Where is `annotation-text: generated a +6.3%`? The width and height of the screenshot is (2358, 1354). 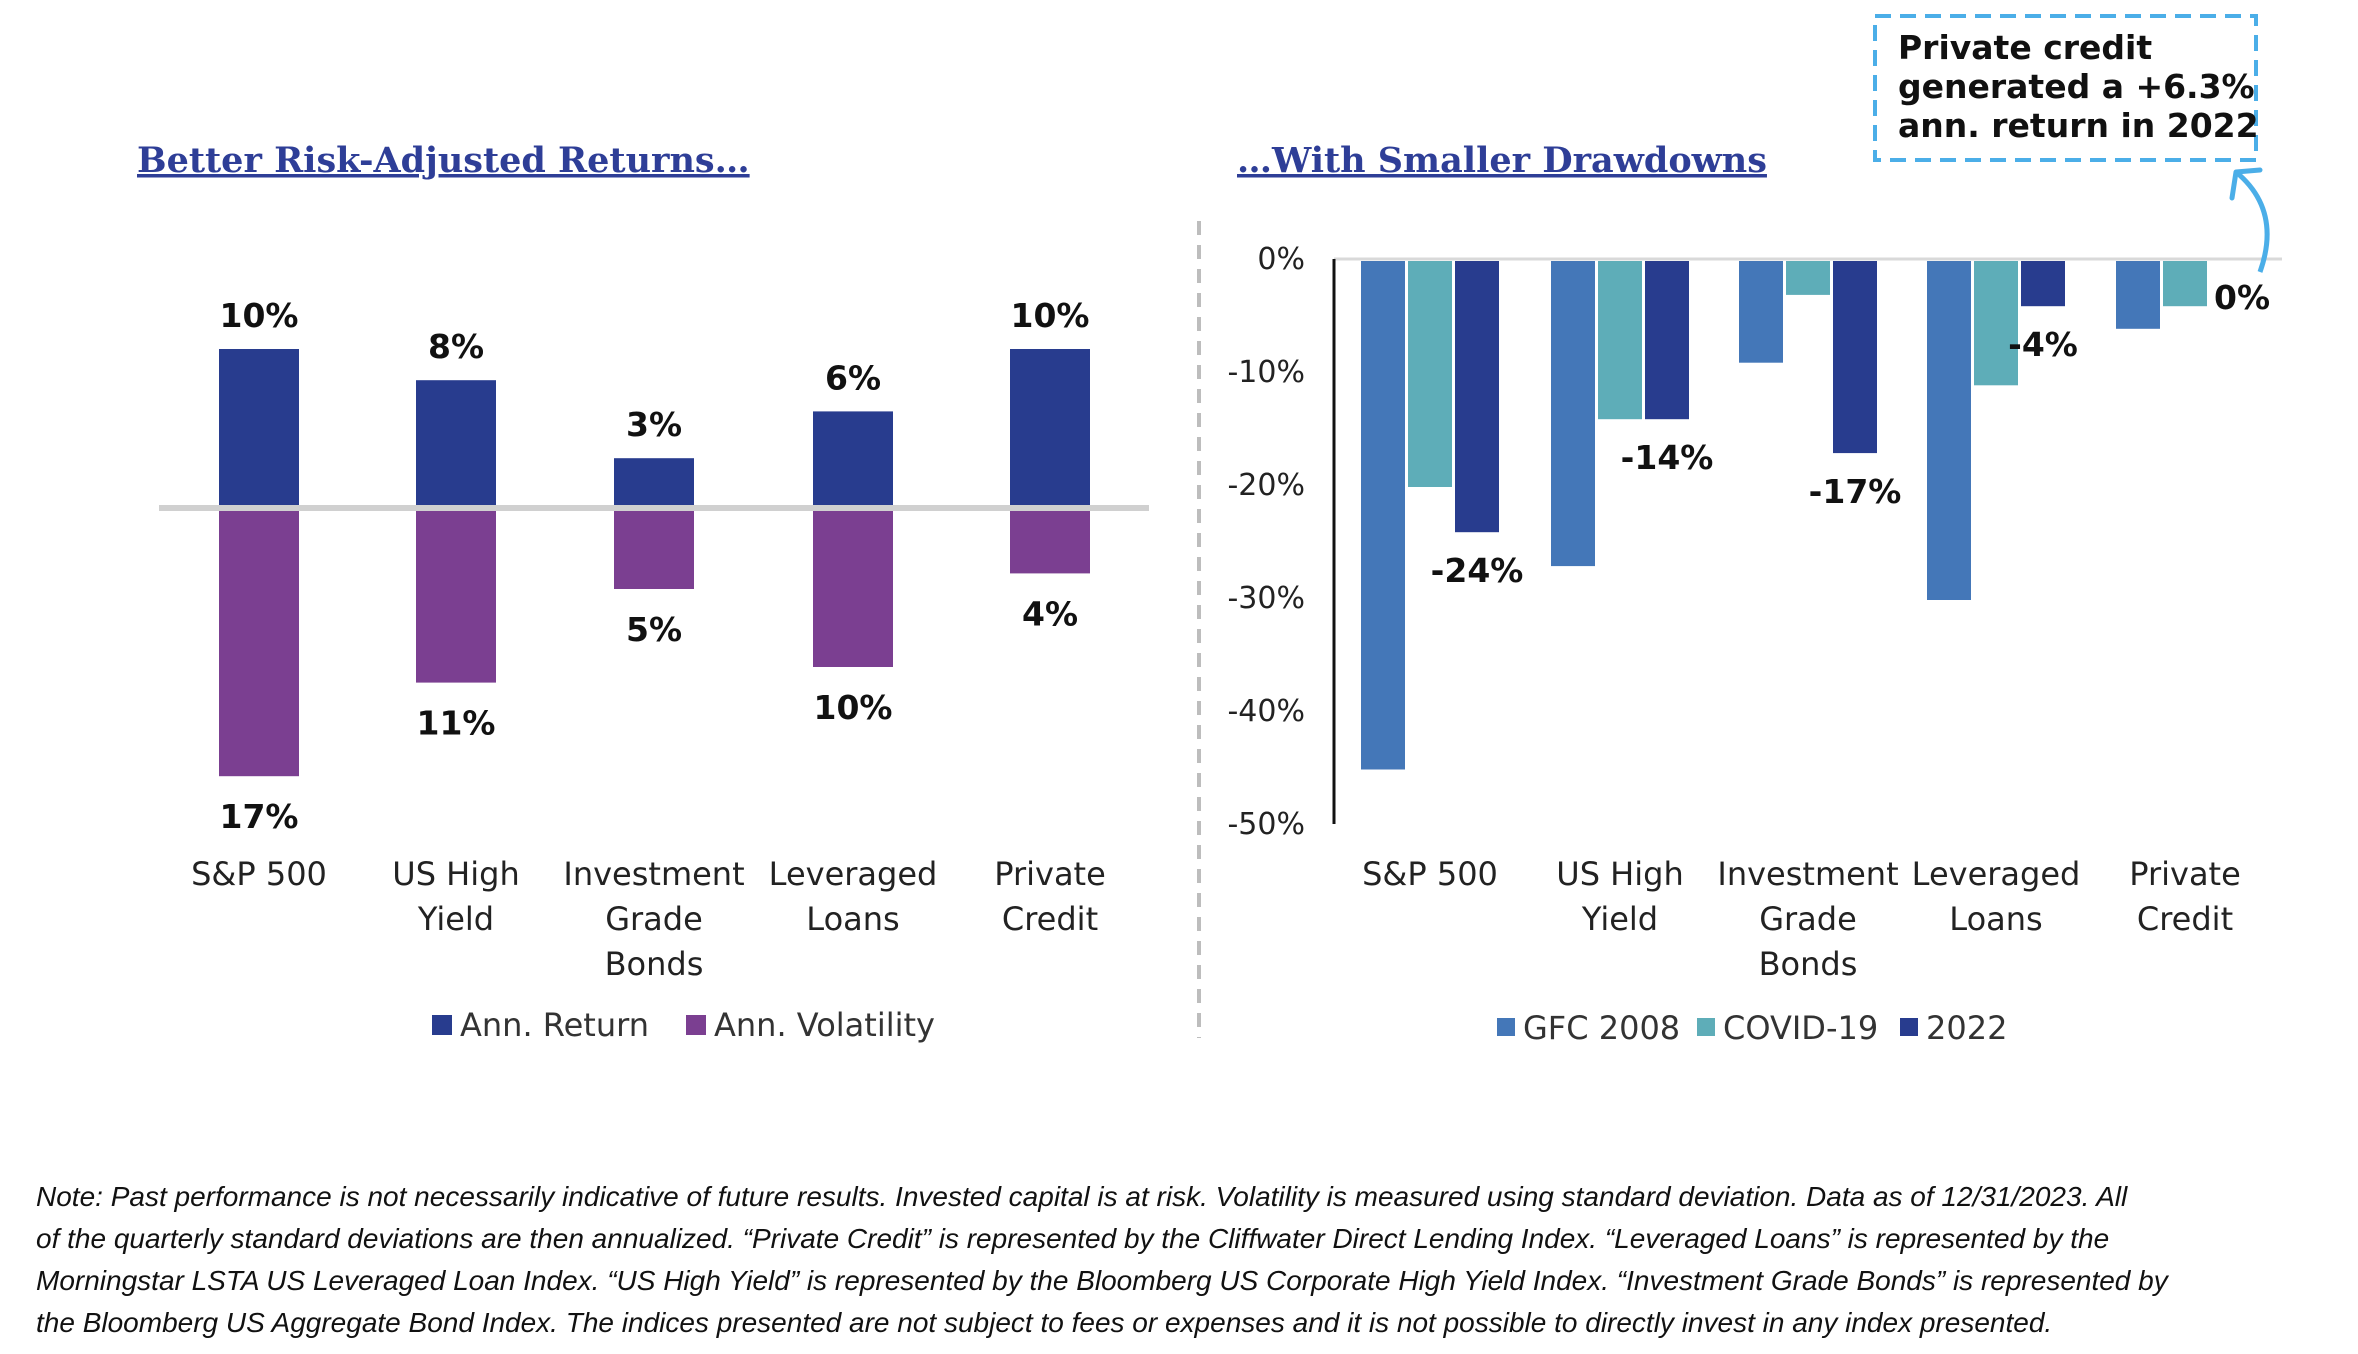
annotation-text: generated a +6.3% is located at coordinates (2076, 86).